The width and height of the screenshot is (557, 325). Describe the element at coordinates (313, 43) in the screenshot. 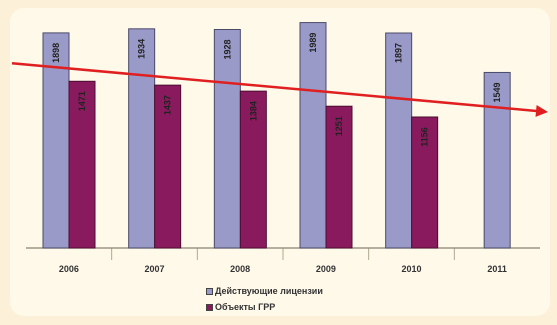

I see `data-label: 1989` at that location.